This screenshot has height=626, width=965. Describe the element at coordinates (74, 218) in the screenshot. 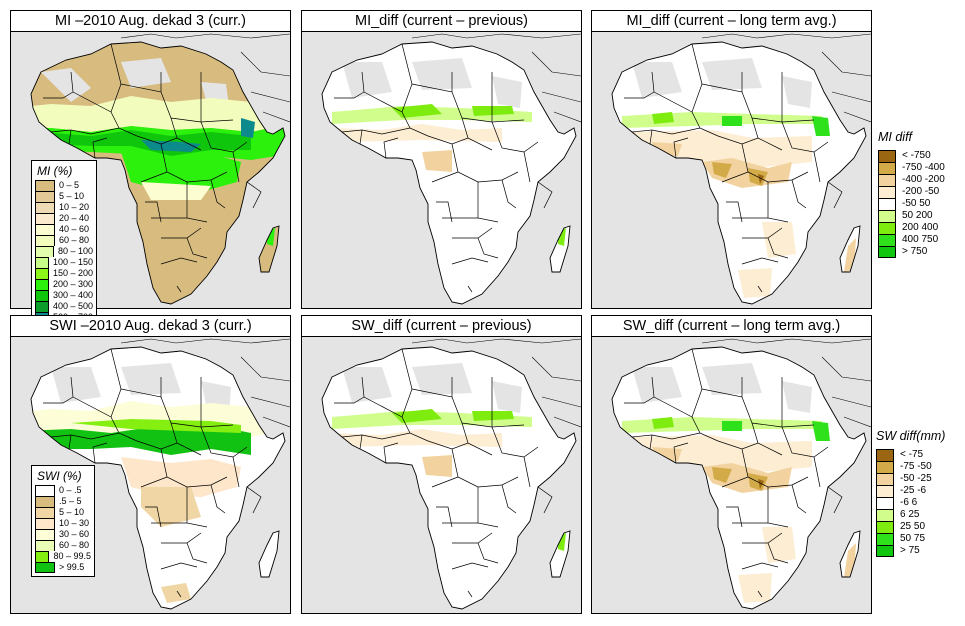

I see `legend-label: 20 – 40` at that location.